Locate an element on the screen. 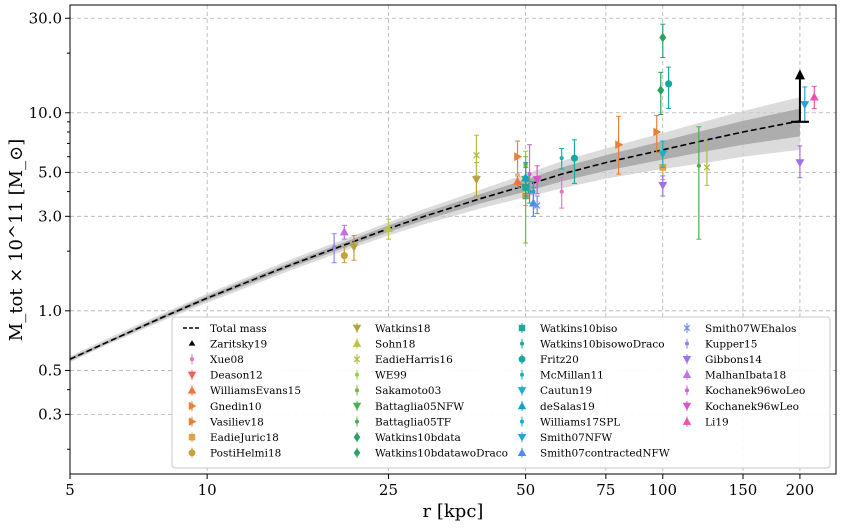 This screenshot has height=530, width=842. series-malhanibata18 is located at coordinates (344, 232).